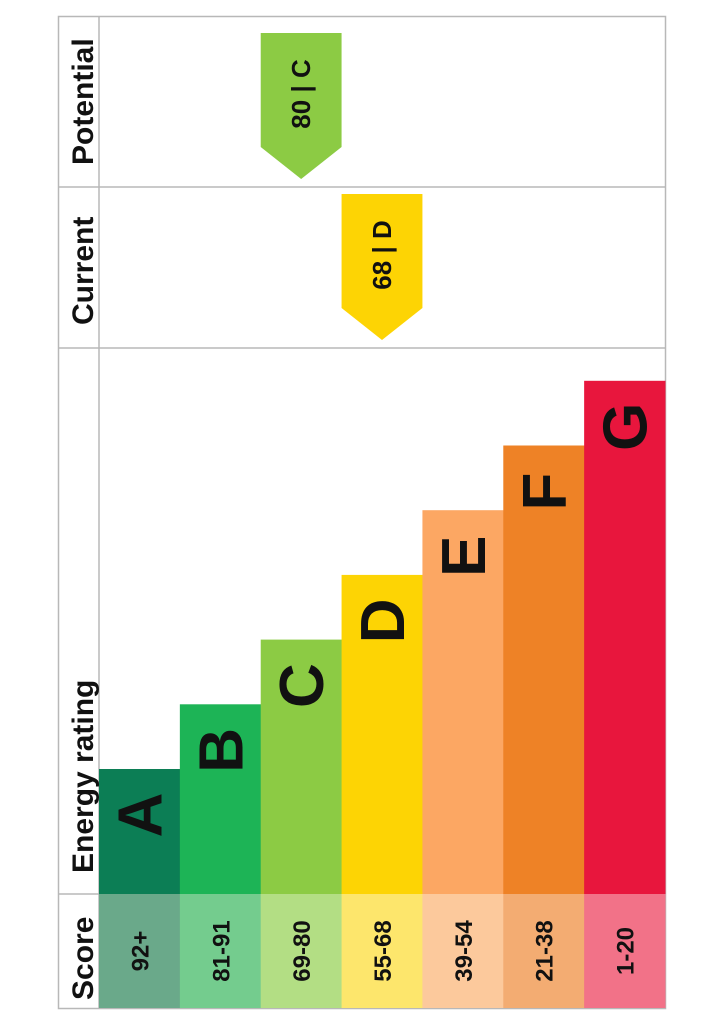 Image resolution: width=724 pixels, height=1024 pixels. I want to click on score-label-g: 1-20, so click(626, 951).